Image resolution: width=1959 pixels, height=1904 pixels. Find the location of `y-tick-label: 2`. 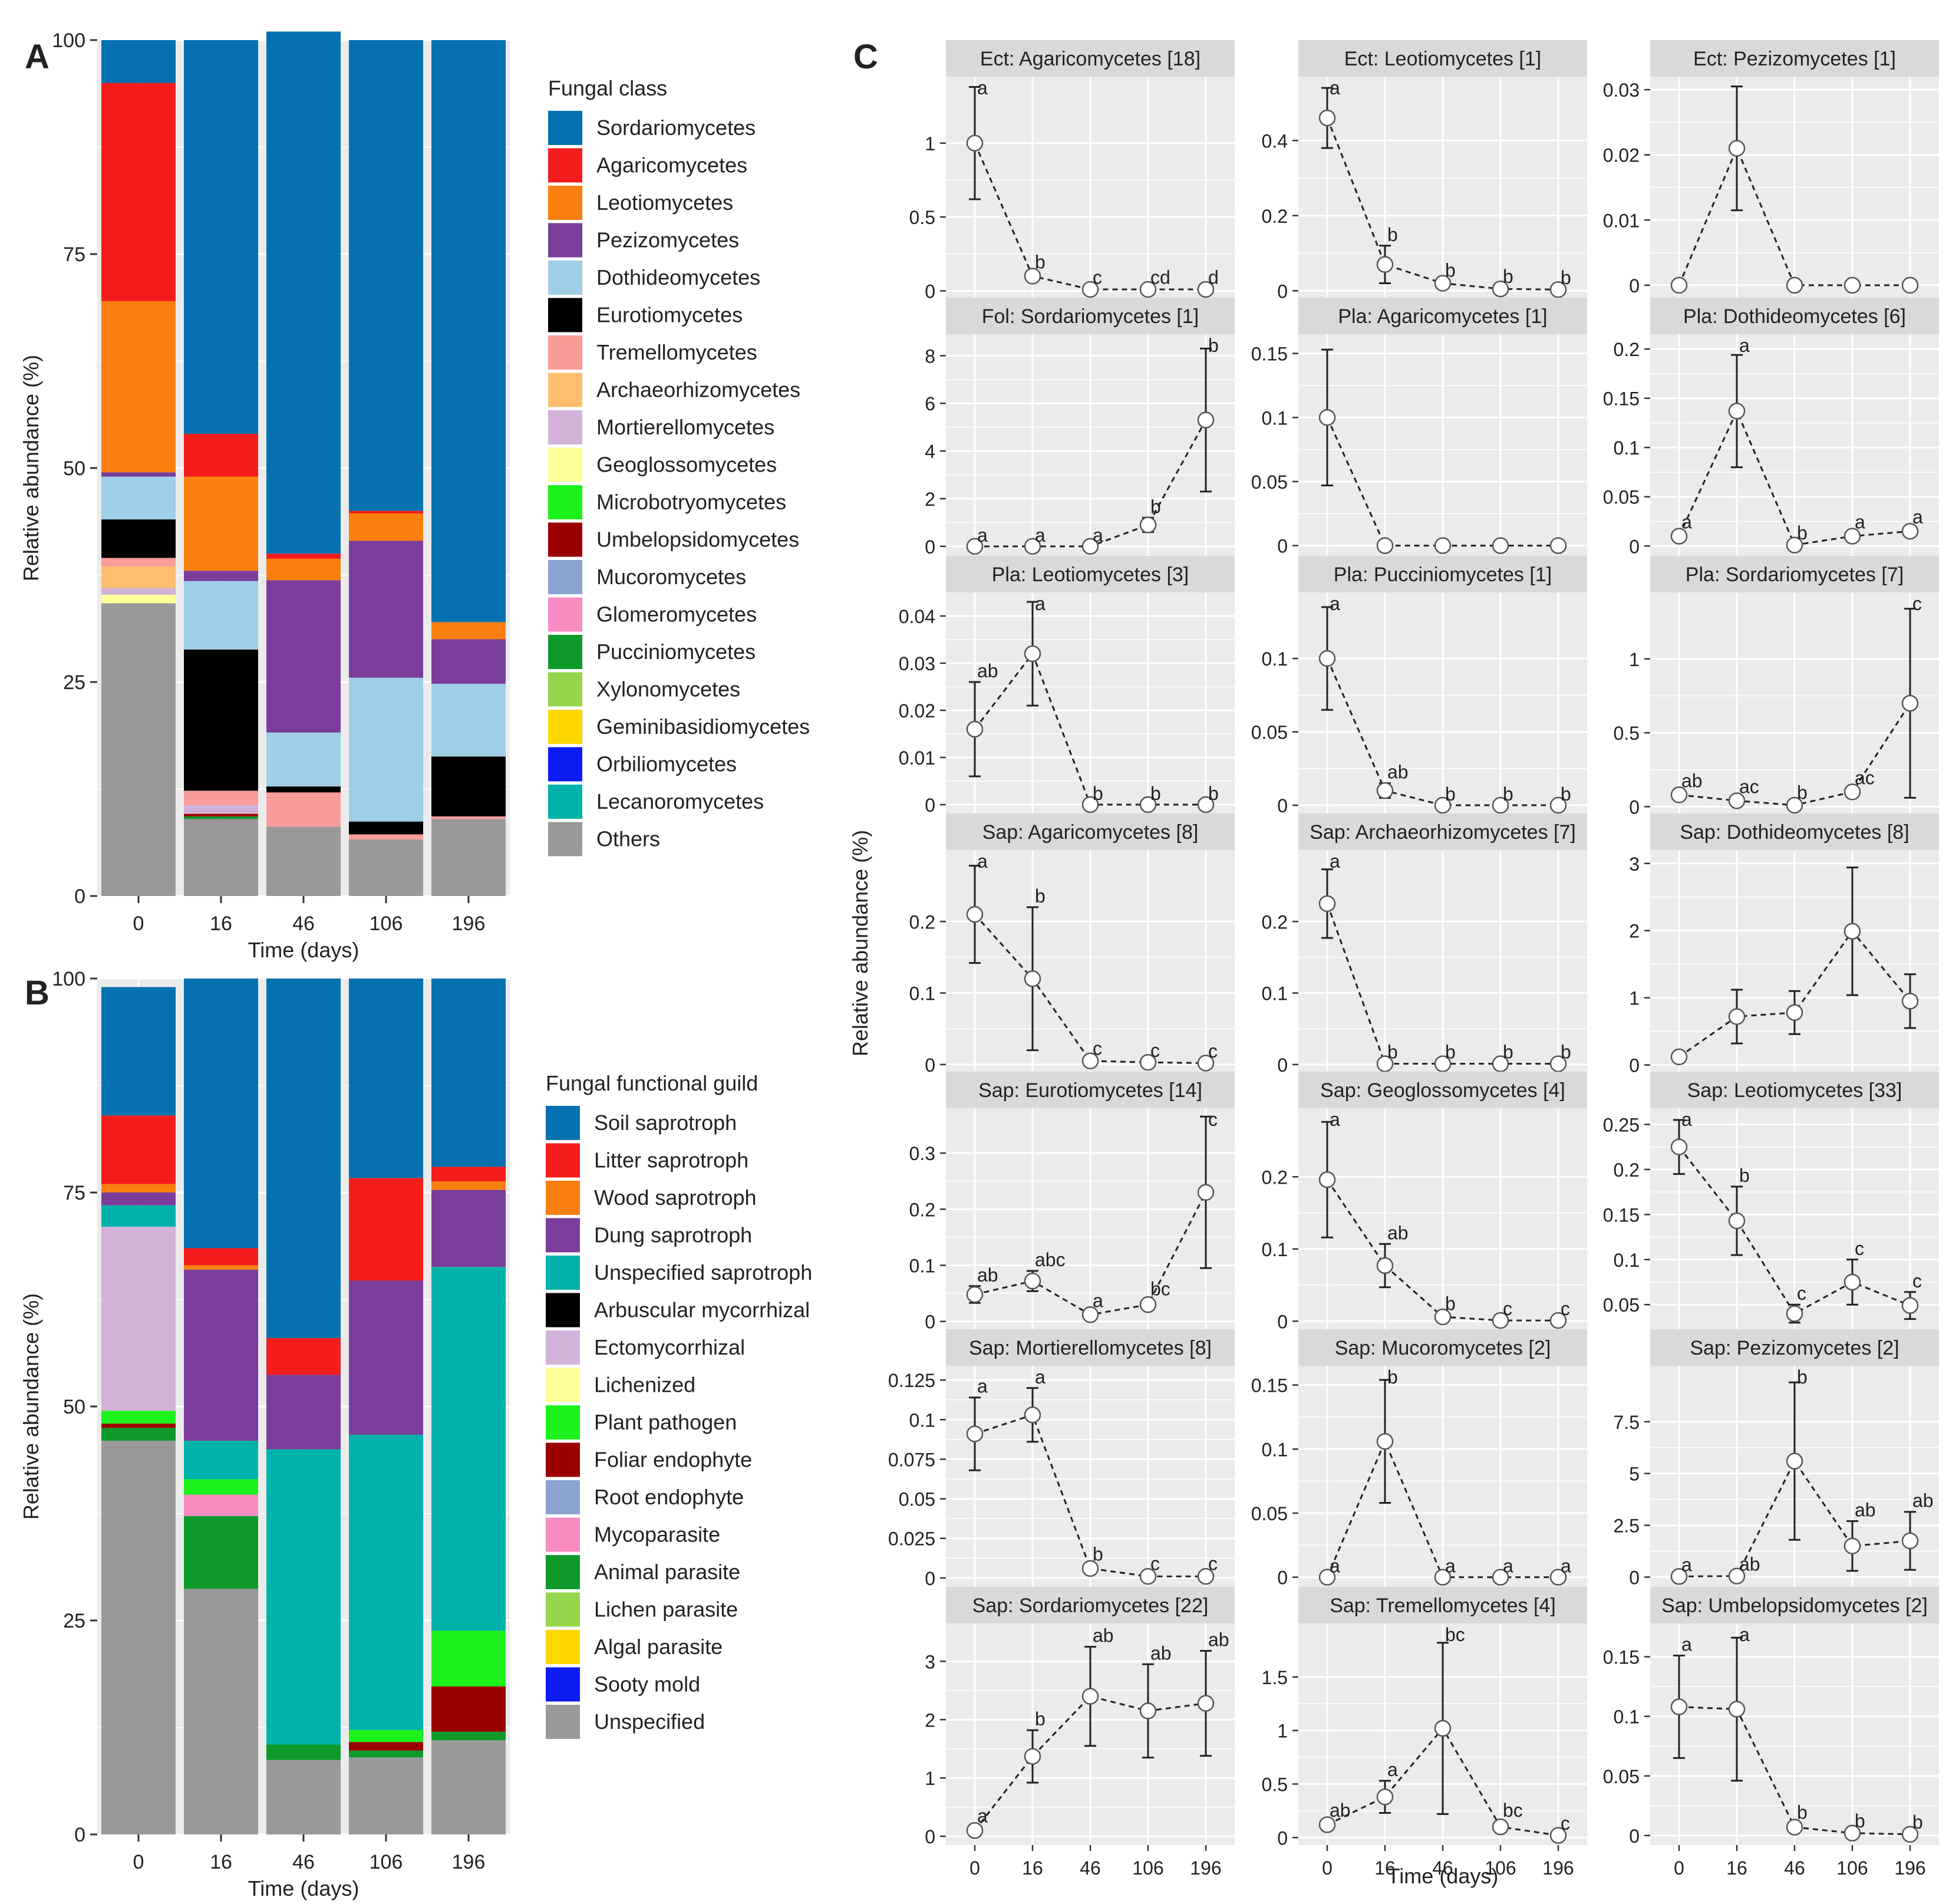

y-tick-label: 2 is located at coordinates (930, 499).